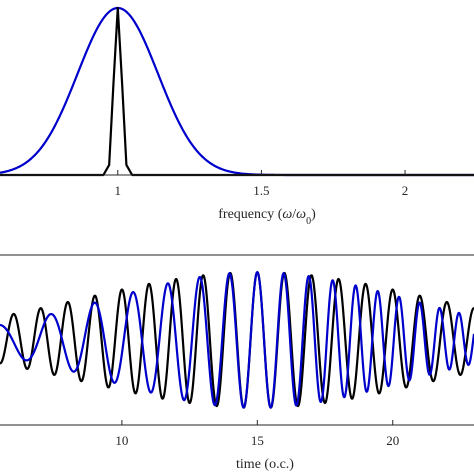 The height and width of the screenshot is (474, 474). I want to click on time-tick-label-0: 10, so click(121, 440).